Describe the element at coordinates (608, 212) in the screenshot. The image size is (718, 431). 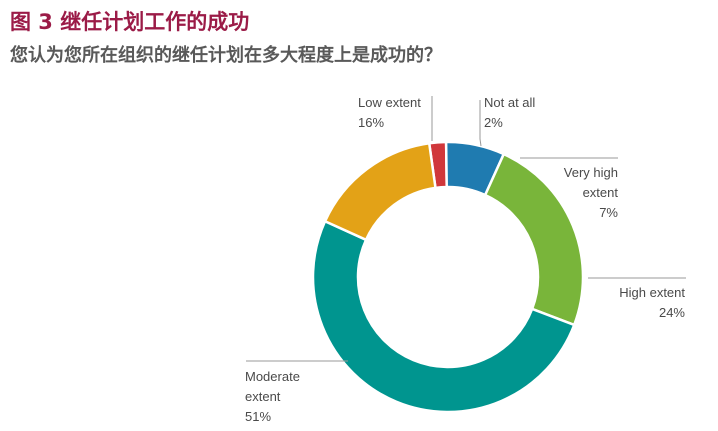
I see `slice-value-label: 7%` at that location.